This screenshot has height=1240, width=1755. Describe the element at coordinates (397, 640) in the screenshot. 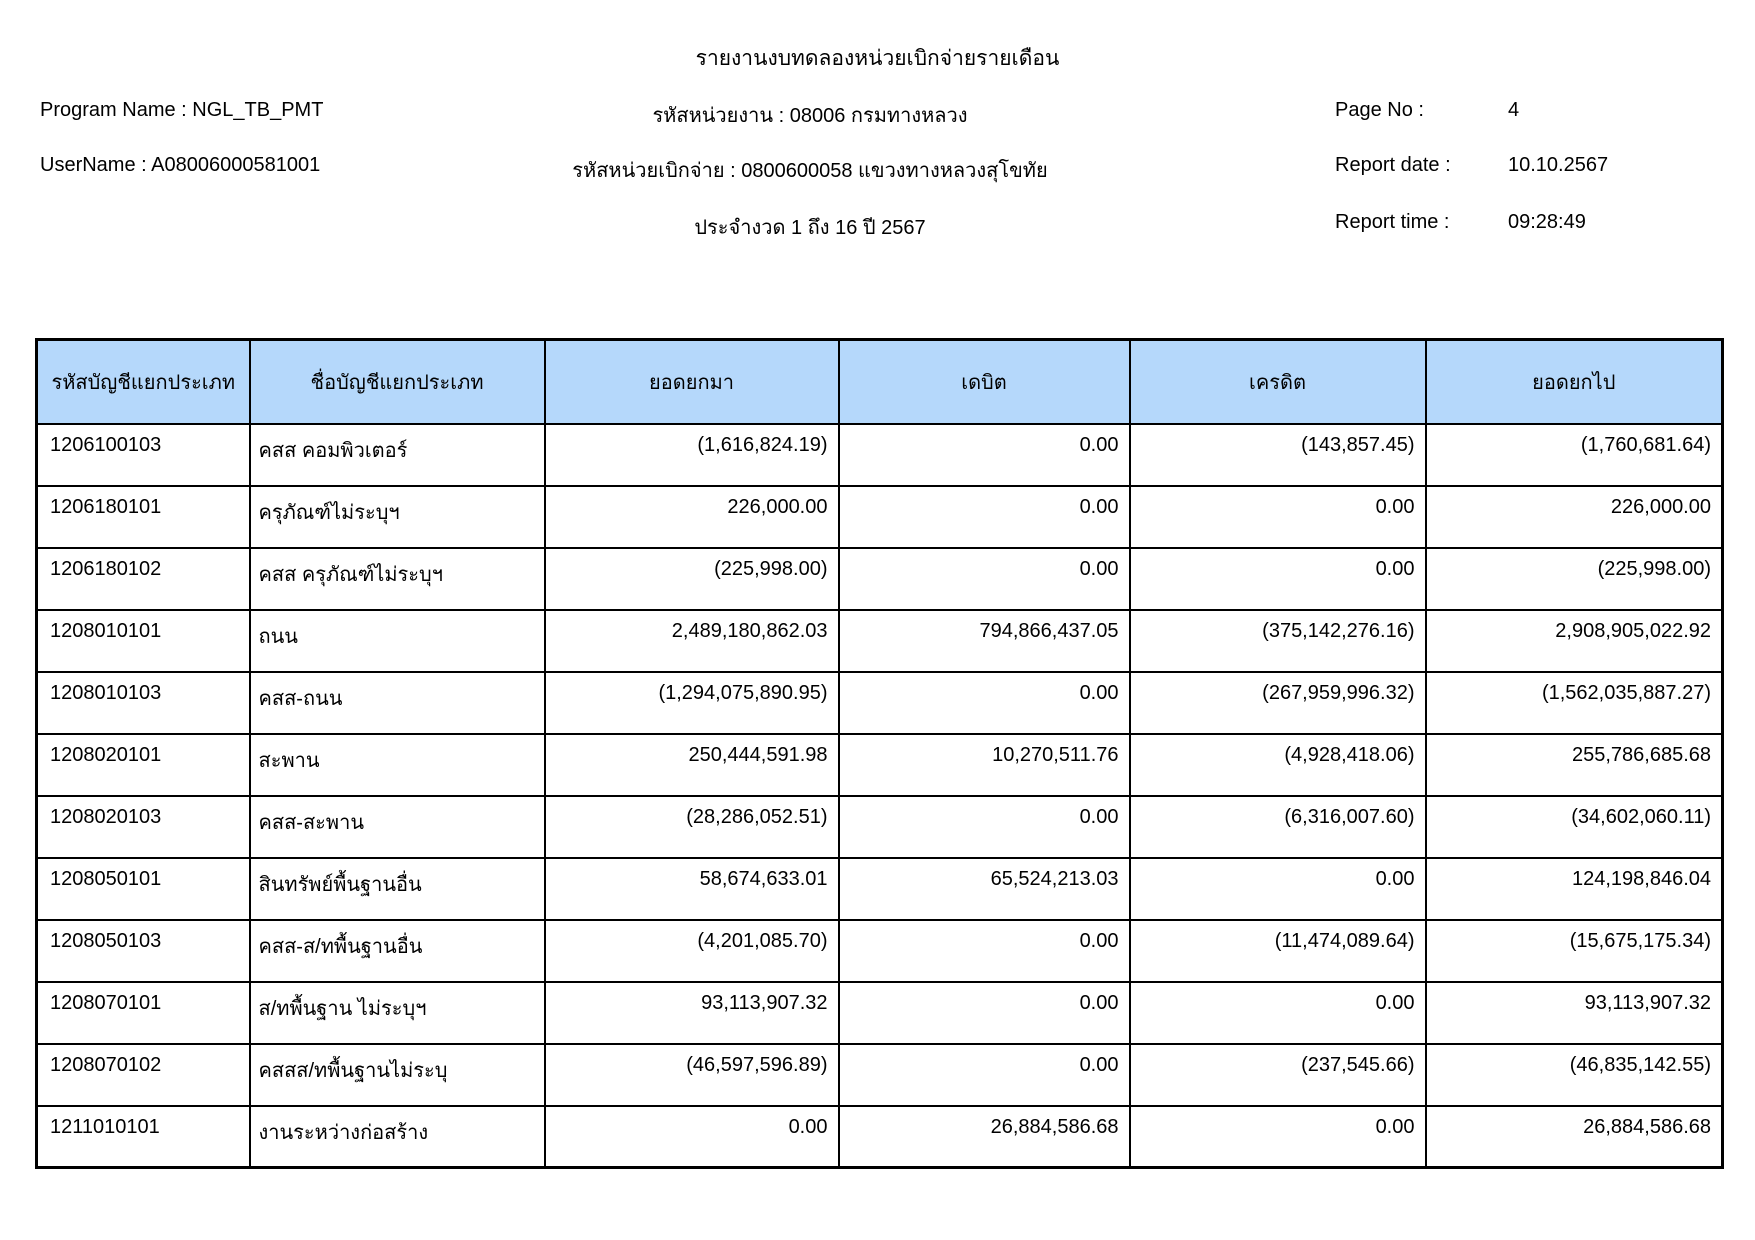

I see `account-name-cell: ถนน` at that location.